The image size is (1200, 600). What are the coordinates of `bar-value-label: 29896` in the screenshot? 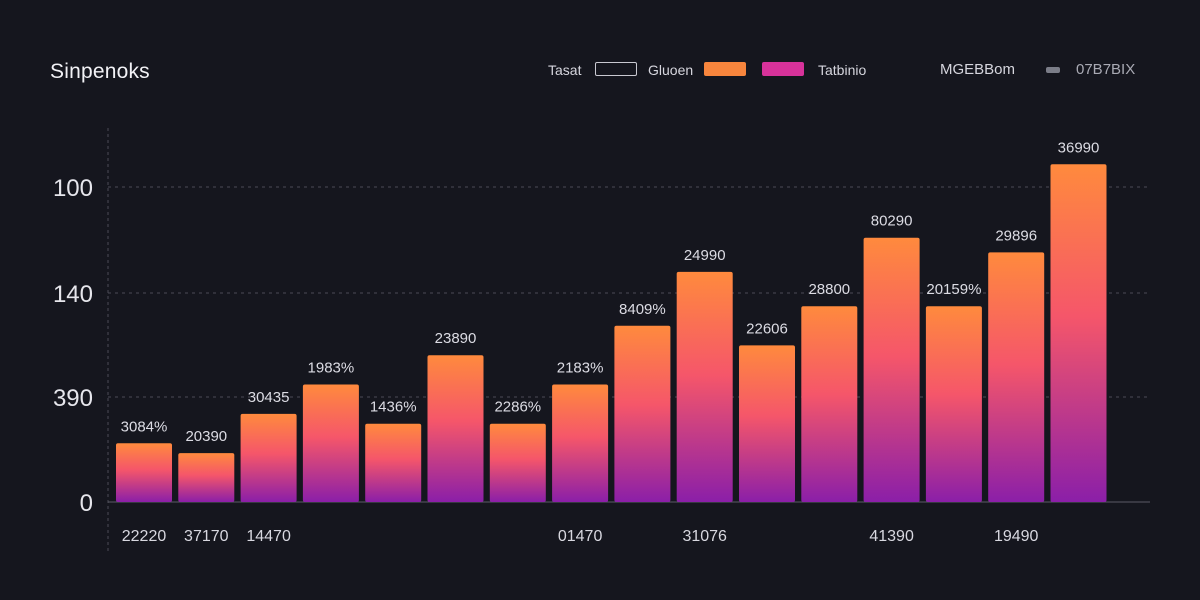 It's located at (1016, 235).